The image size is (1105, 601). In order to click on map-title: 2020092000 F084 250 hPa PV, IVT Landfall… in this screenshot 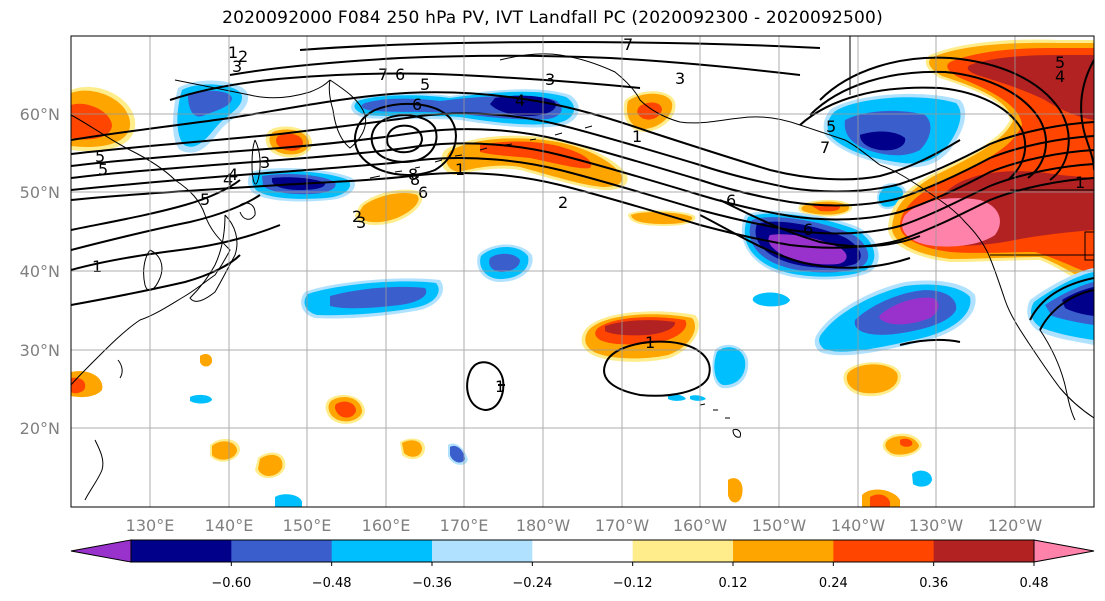, I will do `click(552, 18)`.